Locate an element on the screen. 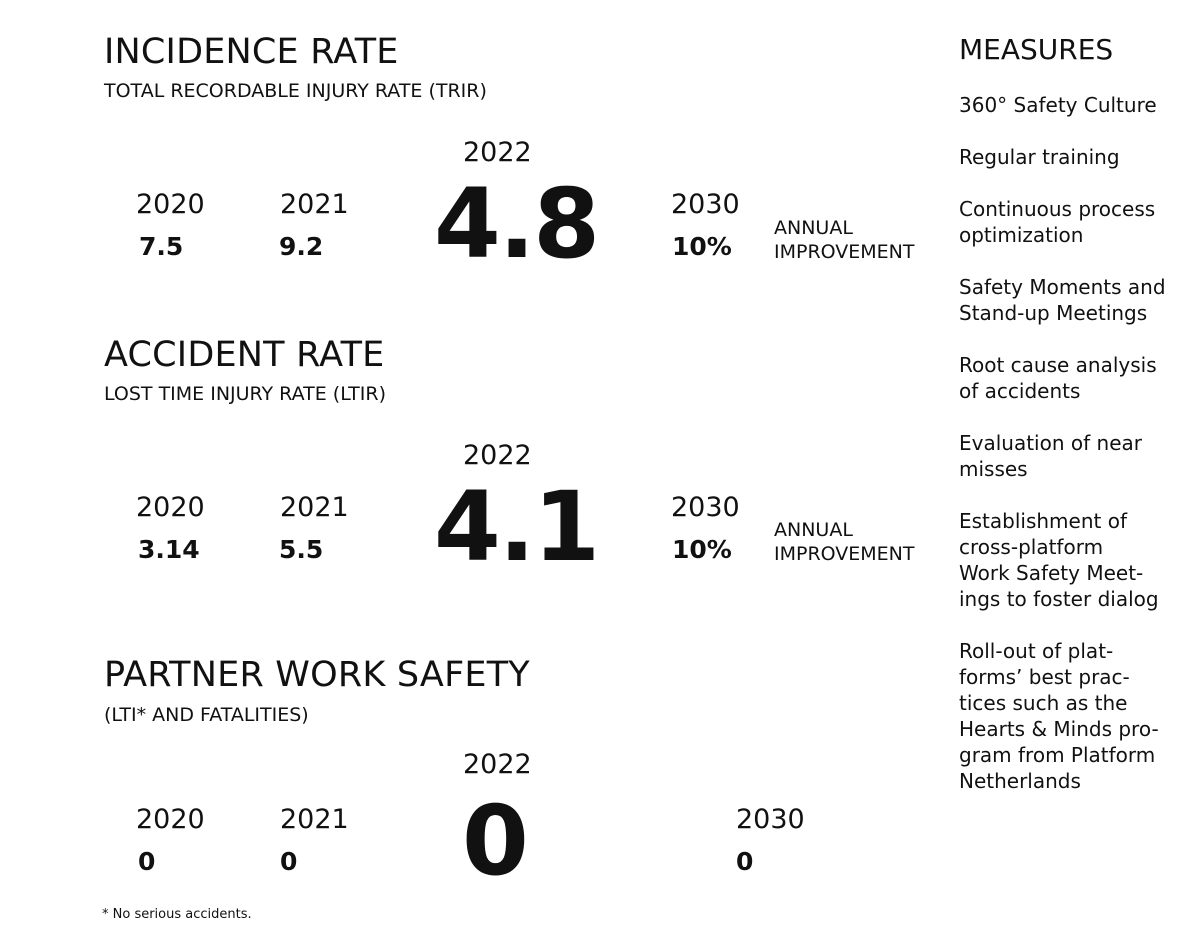 This screenshot has height=933, width=1200. incidence-value-2021: 9.2 is located at coordinates (301, 246).